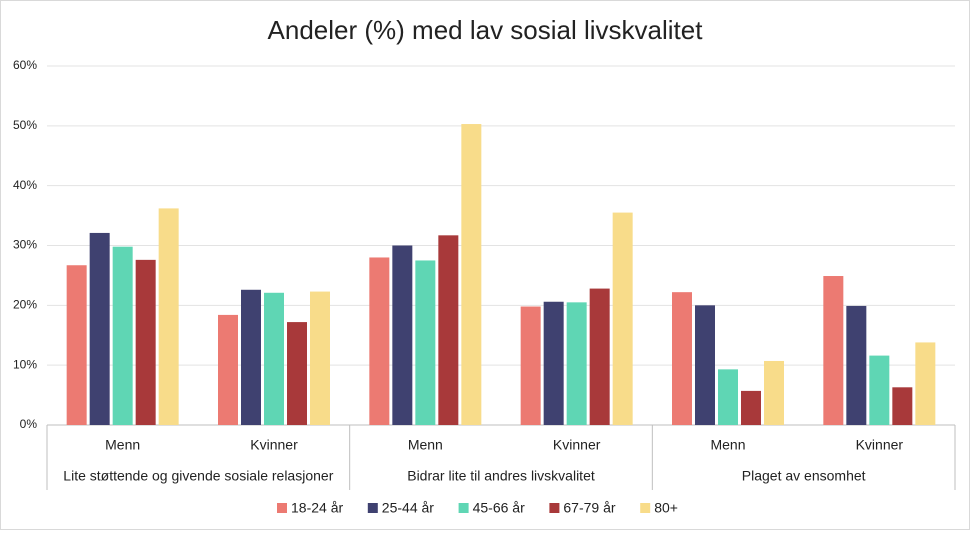  Describe the element at coordinates (666, 508) in the screenshot. I see `legend-label: 80+` at that location.